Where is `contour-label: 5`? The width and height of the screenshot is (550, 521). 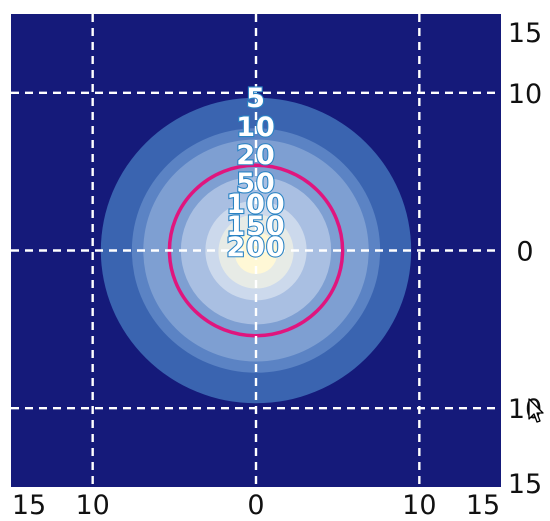 contour-label: 5 is located at coordinates (256, 98).